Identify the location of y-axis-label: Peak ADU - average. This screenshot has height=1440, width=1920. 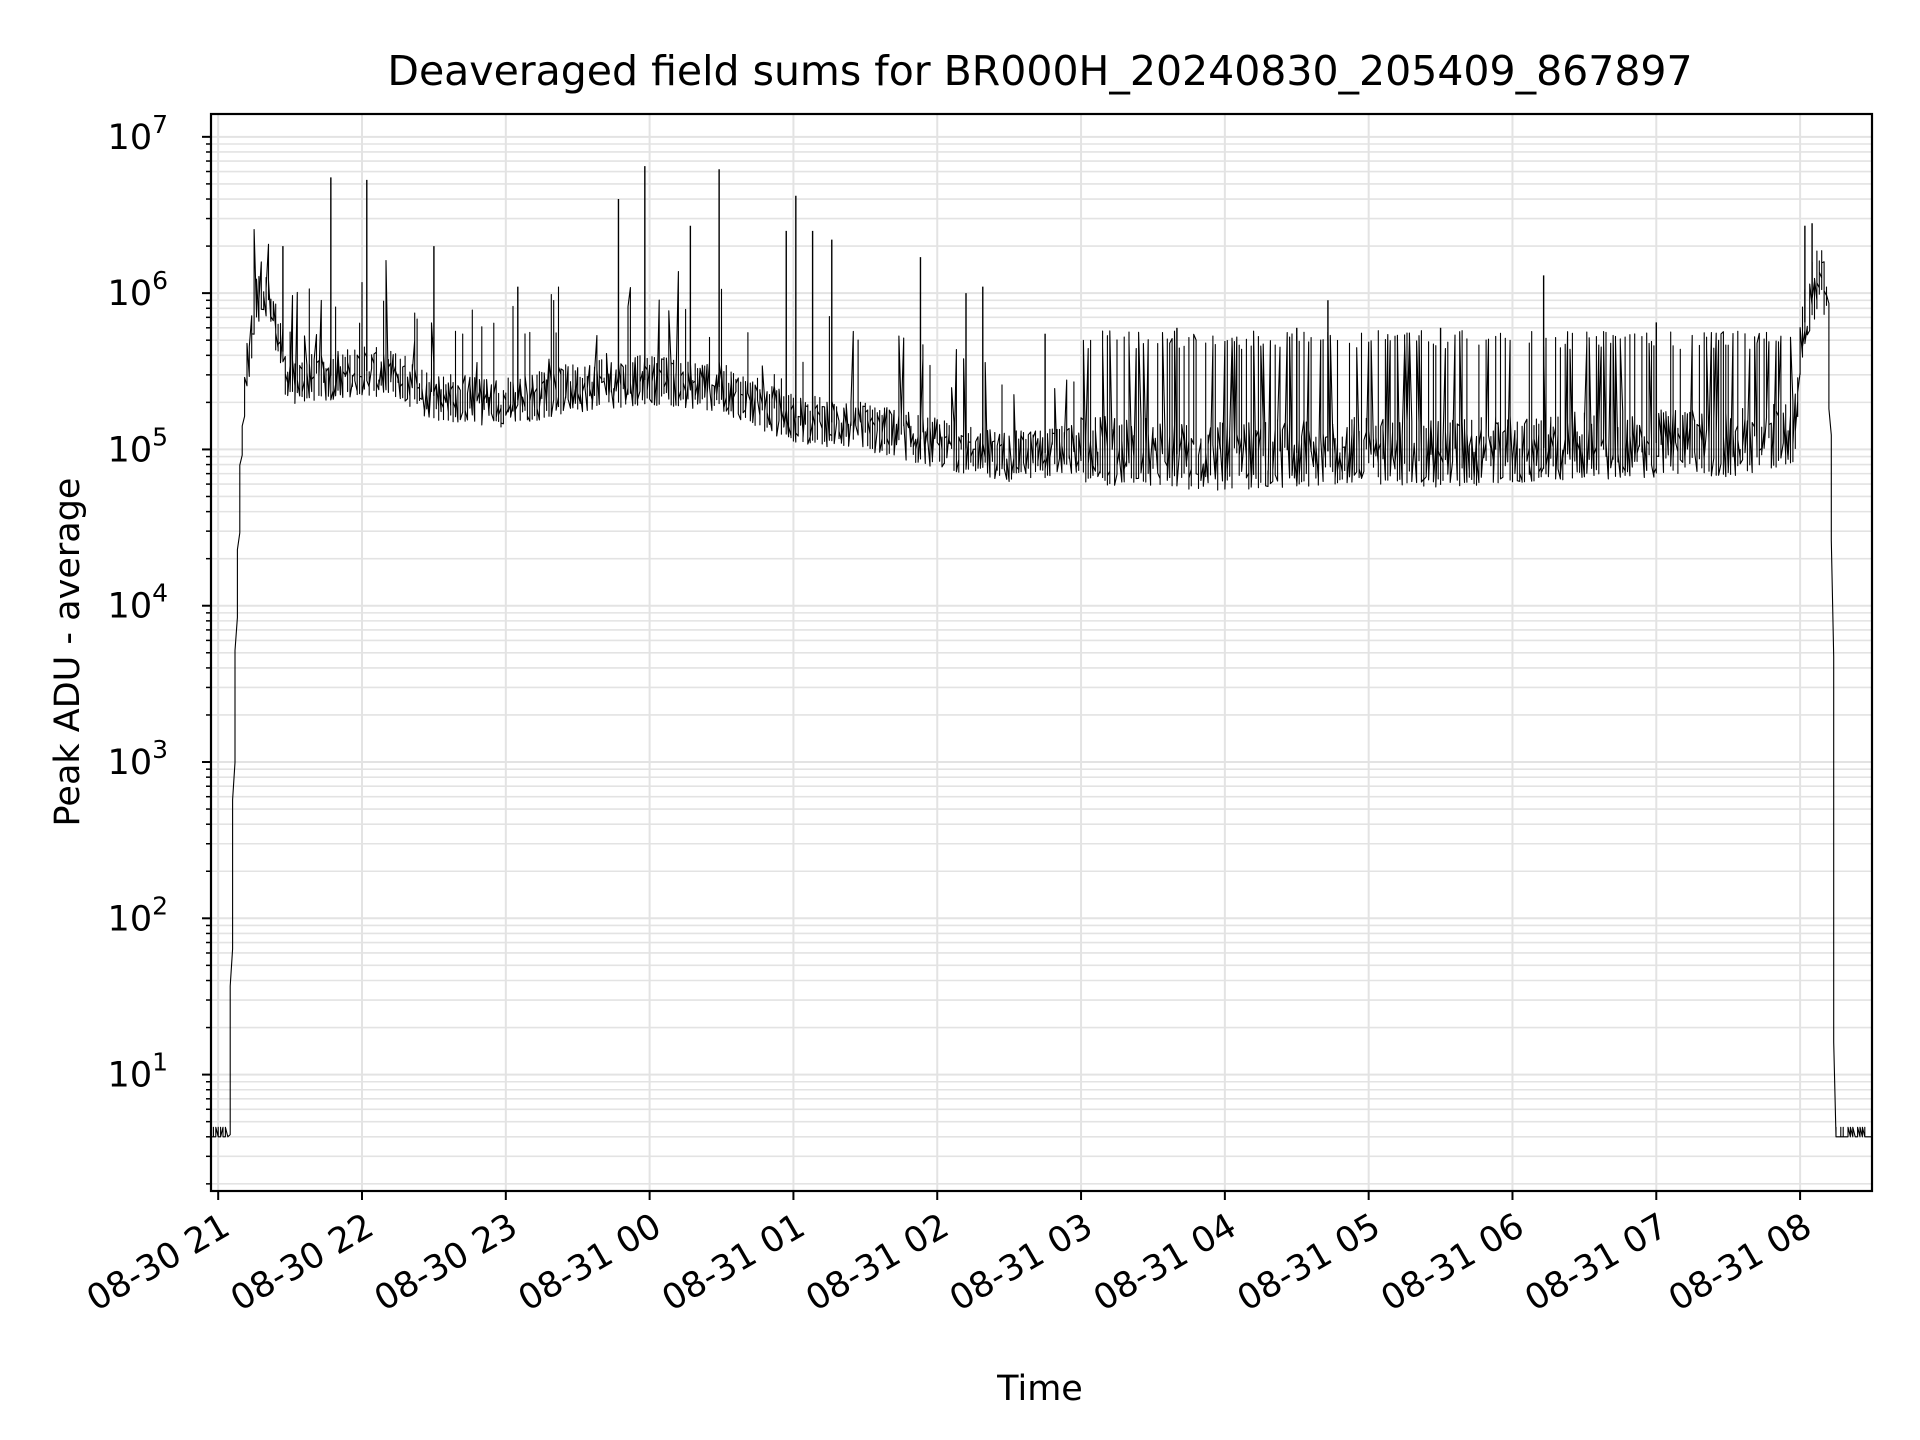
(68, 652).